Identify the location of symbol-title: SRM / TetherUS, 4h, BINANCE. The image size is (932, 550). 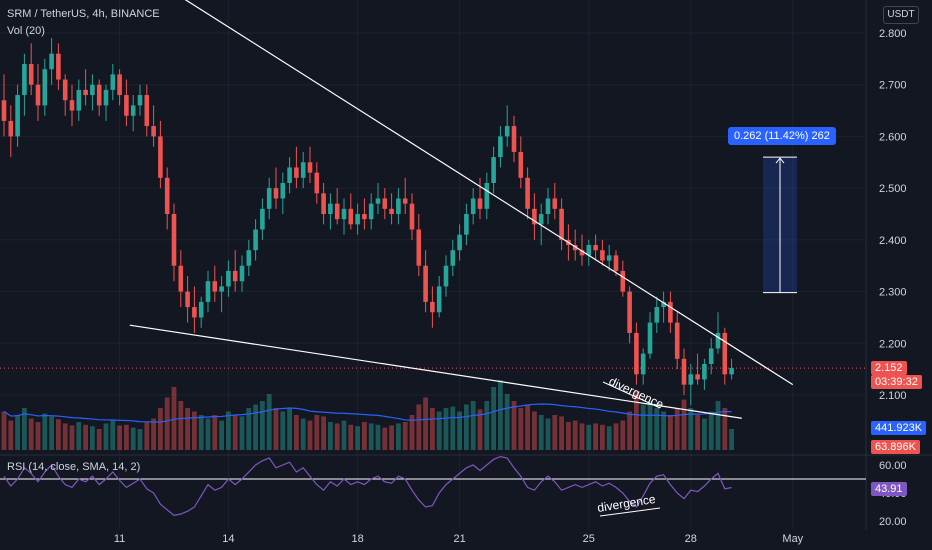
(83, 14).